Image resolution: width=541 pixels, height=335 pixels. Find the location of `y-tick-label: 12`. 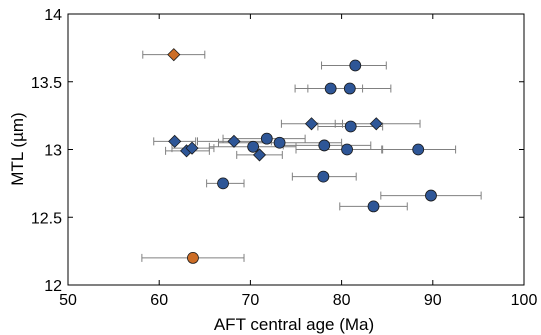

y-tick-label: 12 is located at coordinates (53, 286).